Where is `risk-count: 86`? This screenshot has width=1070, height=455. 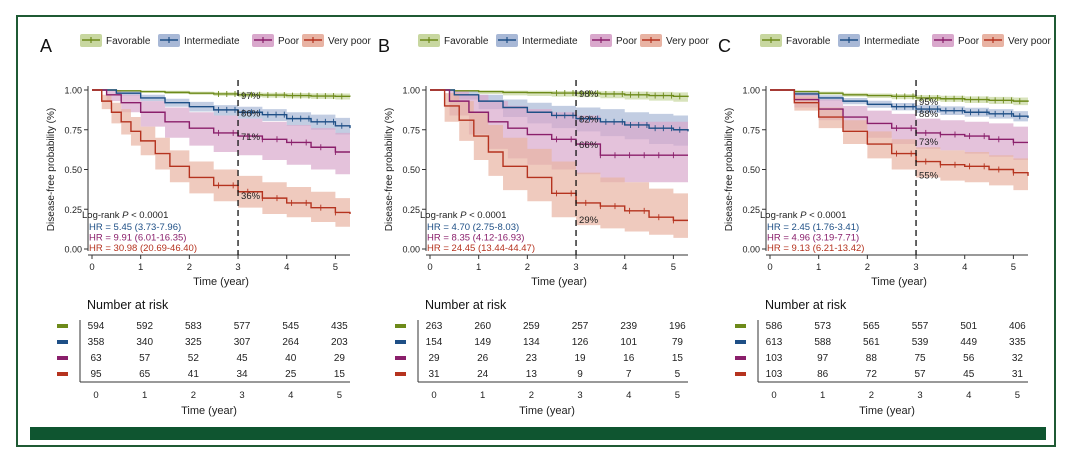 risk-count: 86 is located at coordinates (823, 374).